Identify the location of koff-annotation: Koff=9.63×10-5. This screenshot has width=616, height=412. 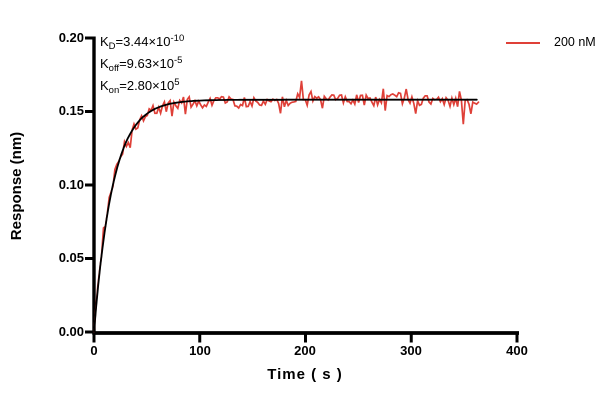
(141, 64).